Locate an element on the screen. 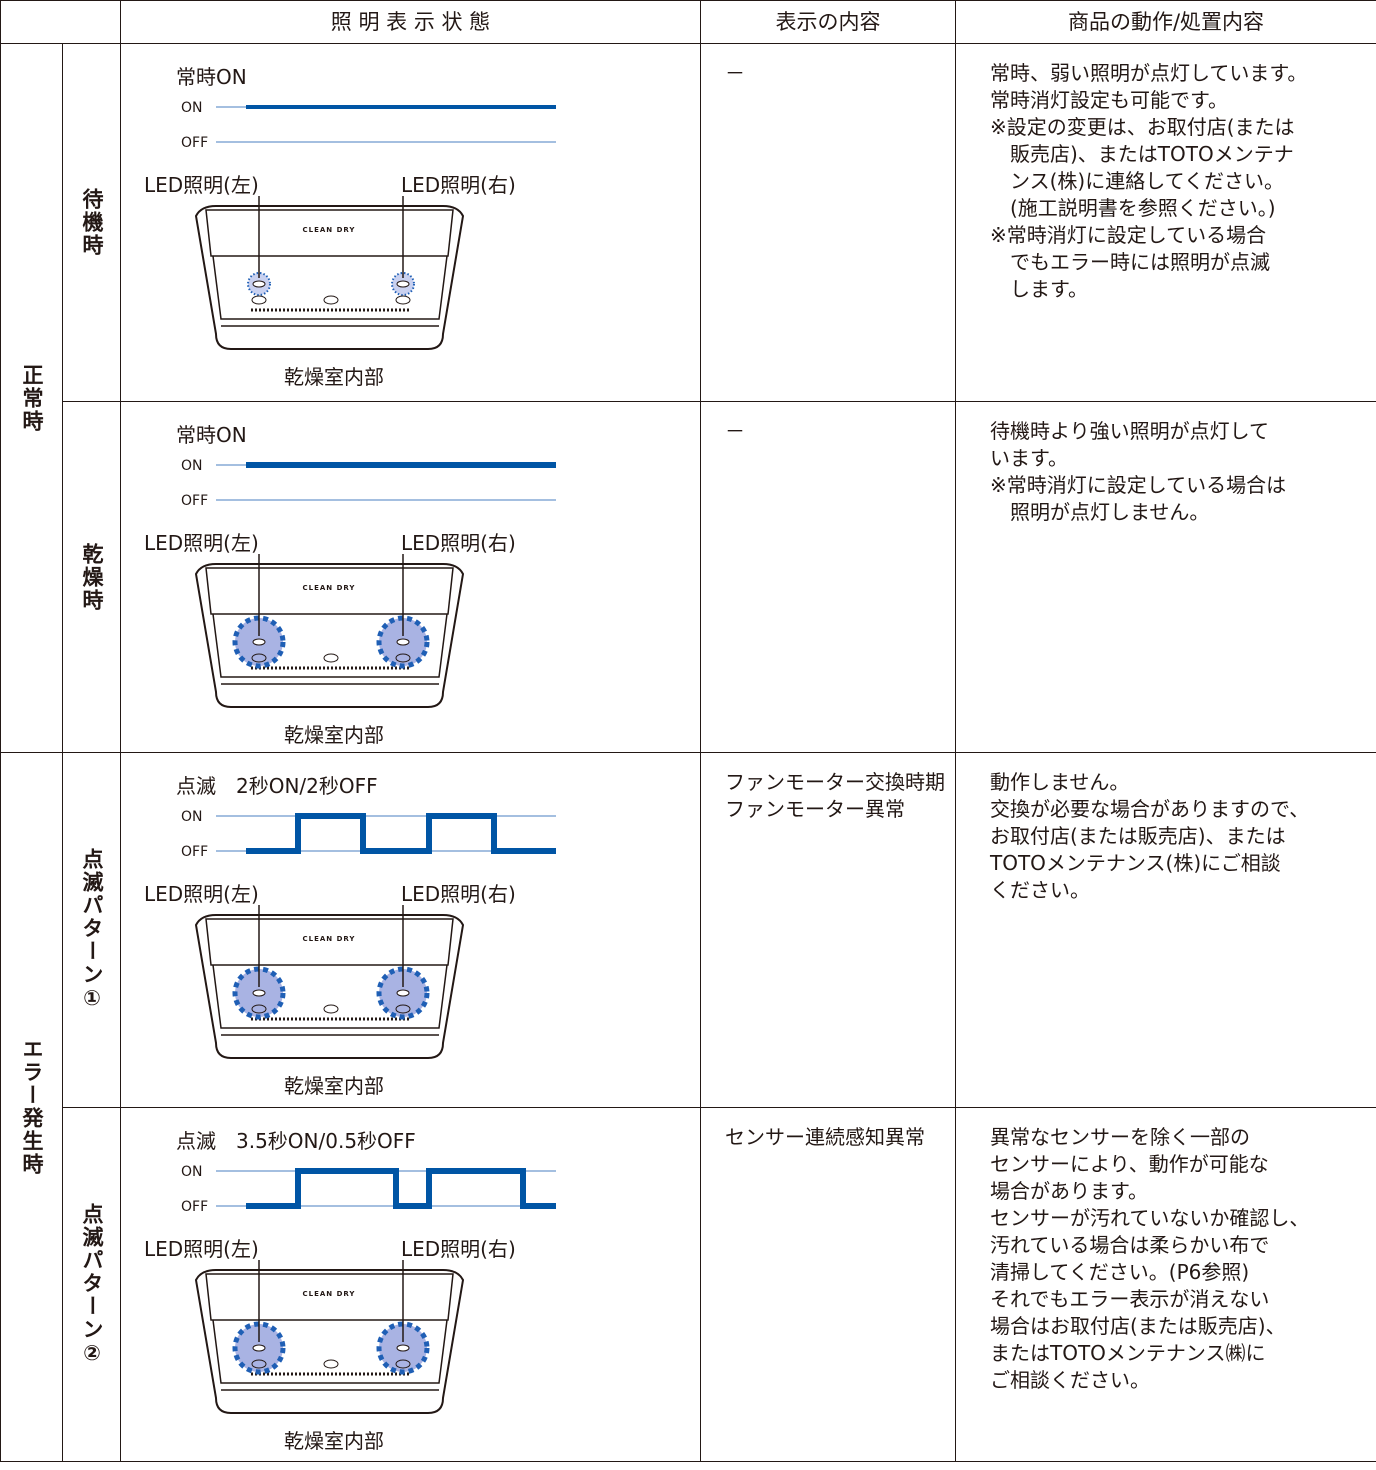 The image size is (1376, 1470). pattern-title: 点滅 2秒ON/2秒OFF is located at coordinates (277, 786).